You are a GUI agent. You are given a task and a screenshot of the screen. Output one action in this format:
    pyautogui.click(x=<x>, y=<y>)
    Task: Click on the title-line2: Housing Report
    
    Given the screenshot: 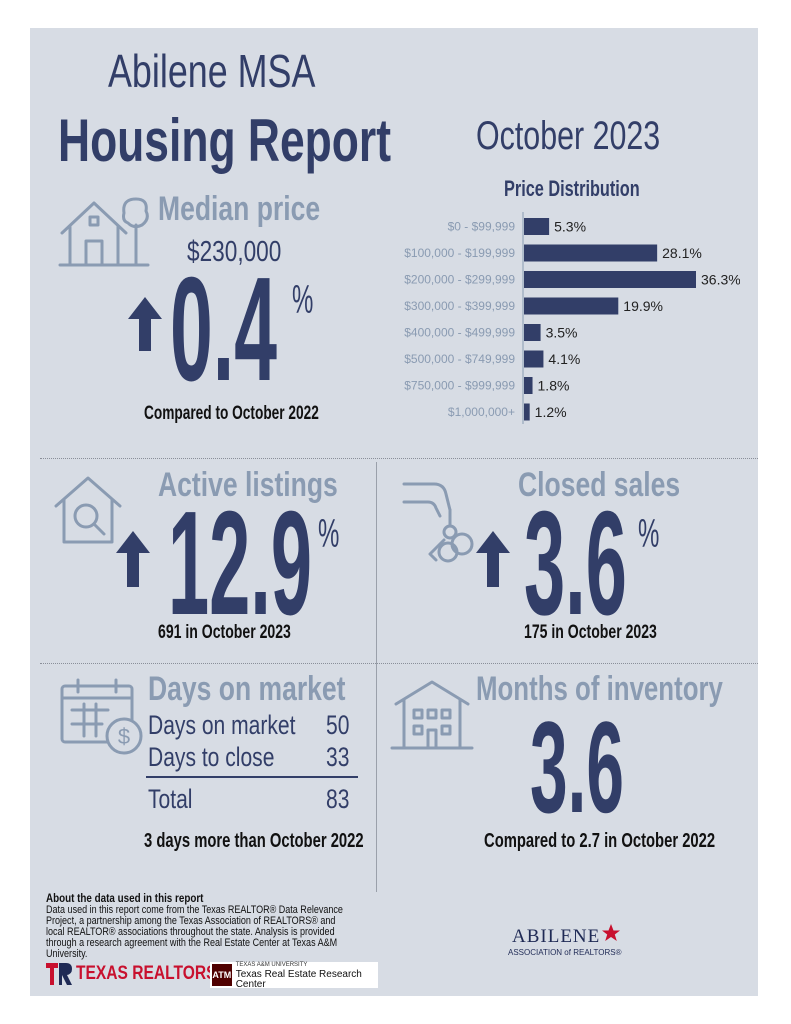 What is the action you would take?
    pyautogui.click(x=224, y=140)
    